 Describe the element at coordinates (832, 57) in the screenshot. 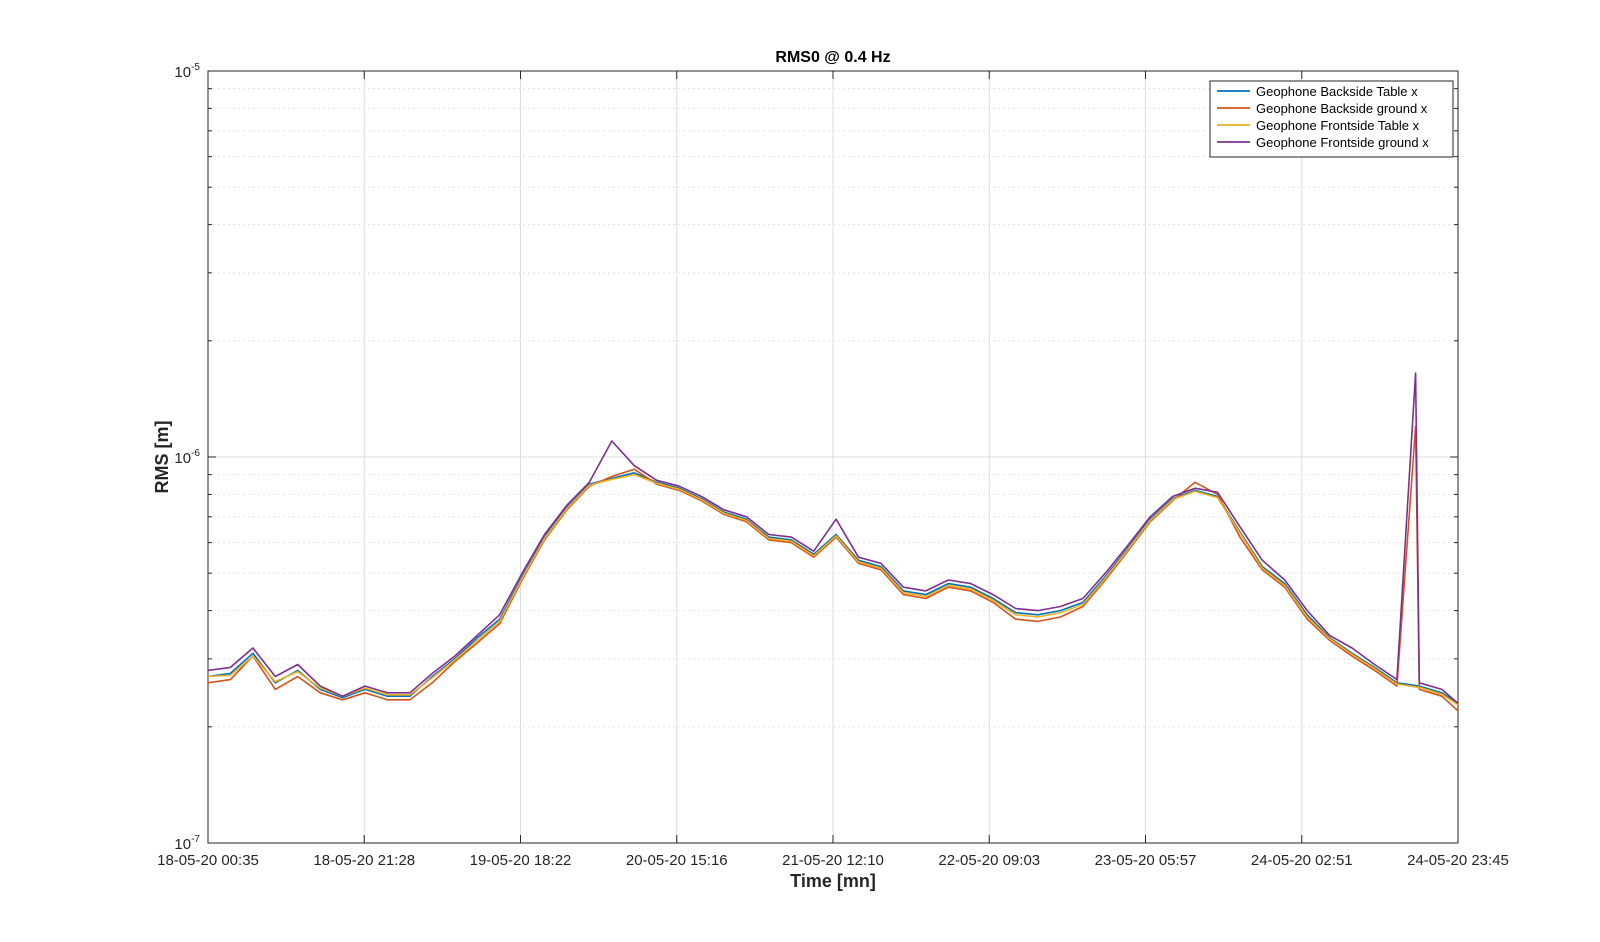

I see `chart-title: RMS0 @ 0.4 Hz` at that location.